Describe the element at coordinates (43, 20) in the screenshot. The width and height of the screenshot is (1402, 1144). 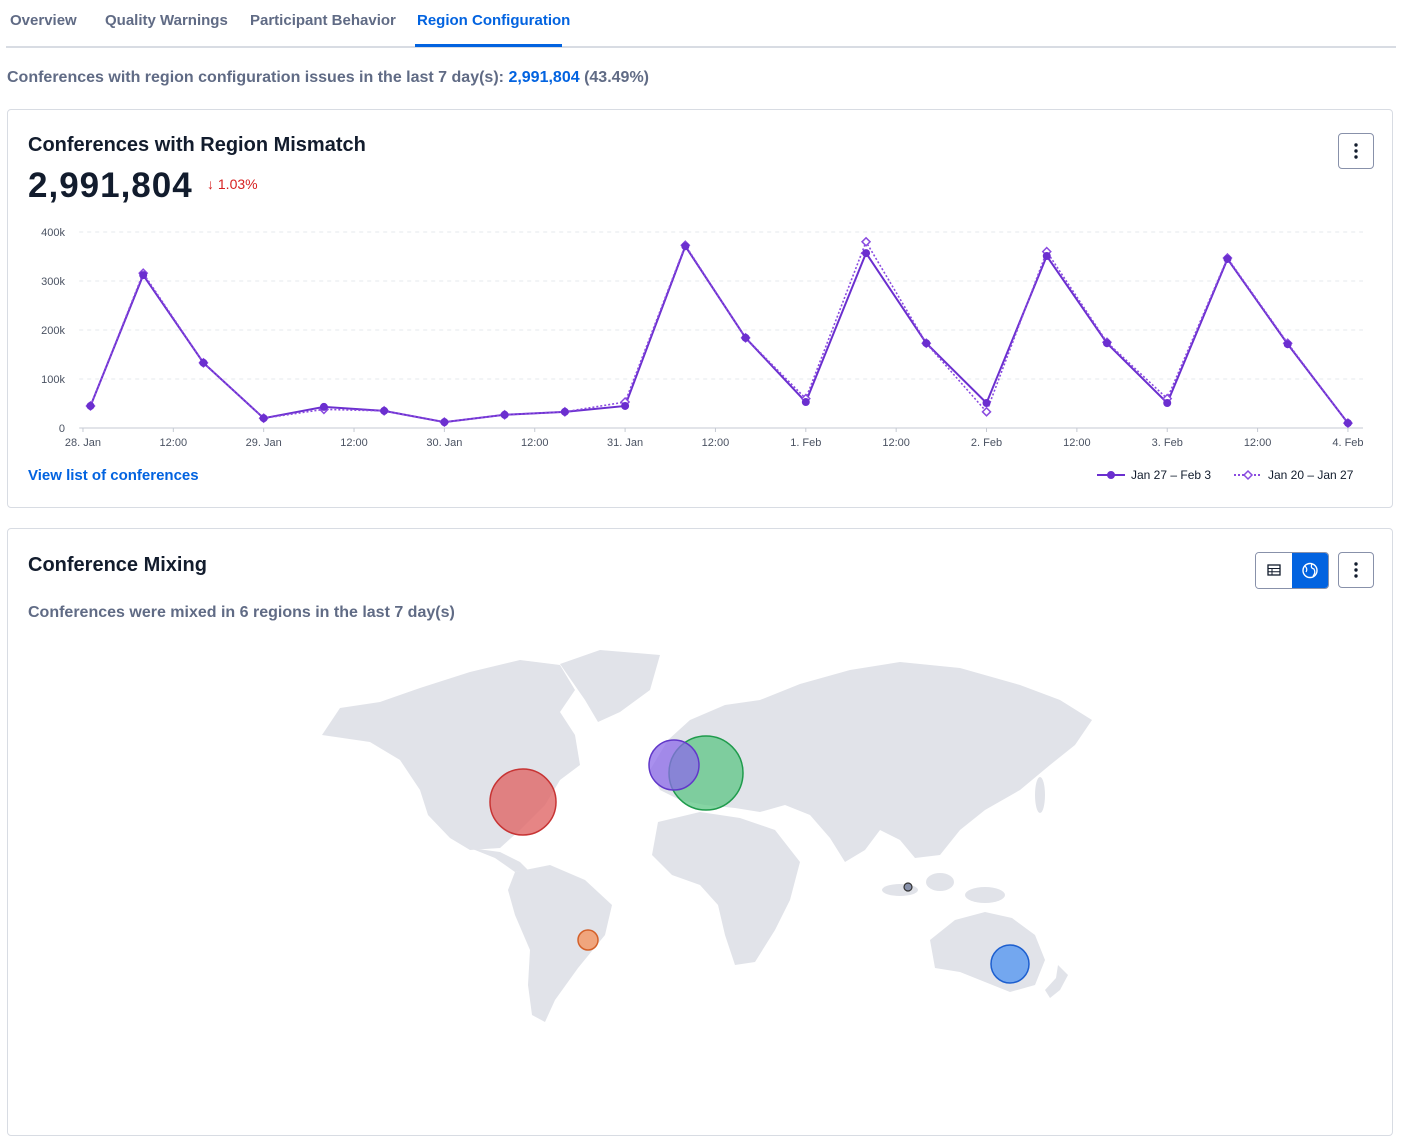
I see `tab: Overview` at that location.